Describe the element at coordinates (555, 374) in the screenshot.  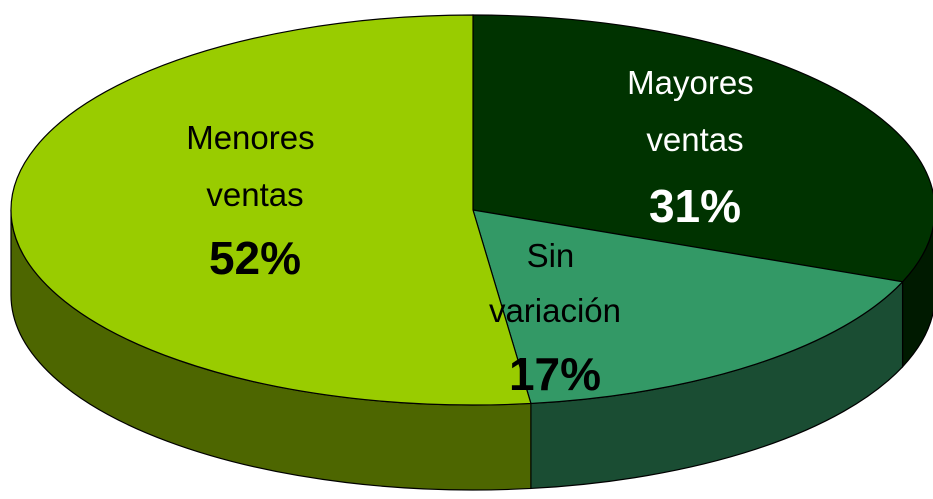
I see `slice-value-label: 17%` at that location.